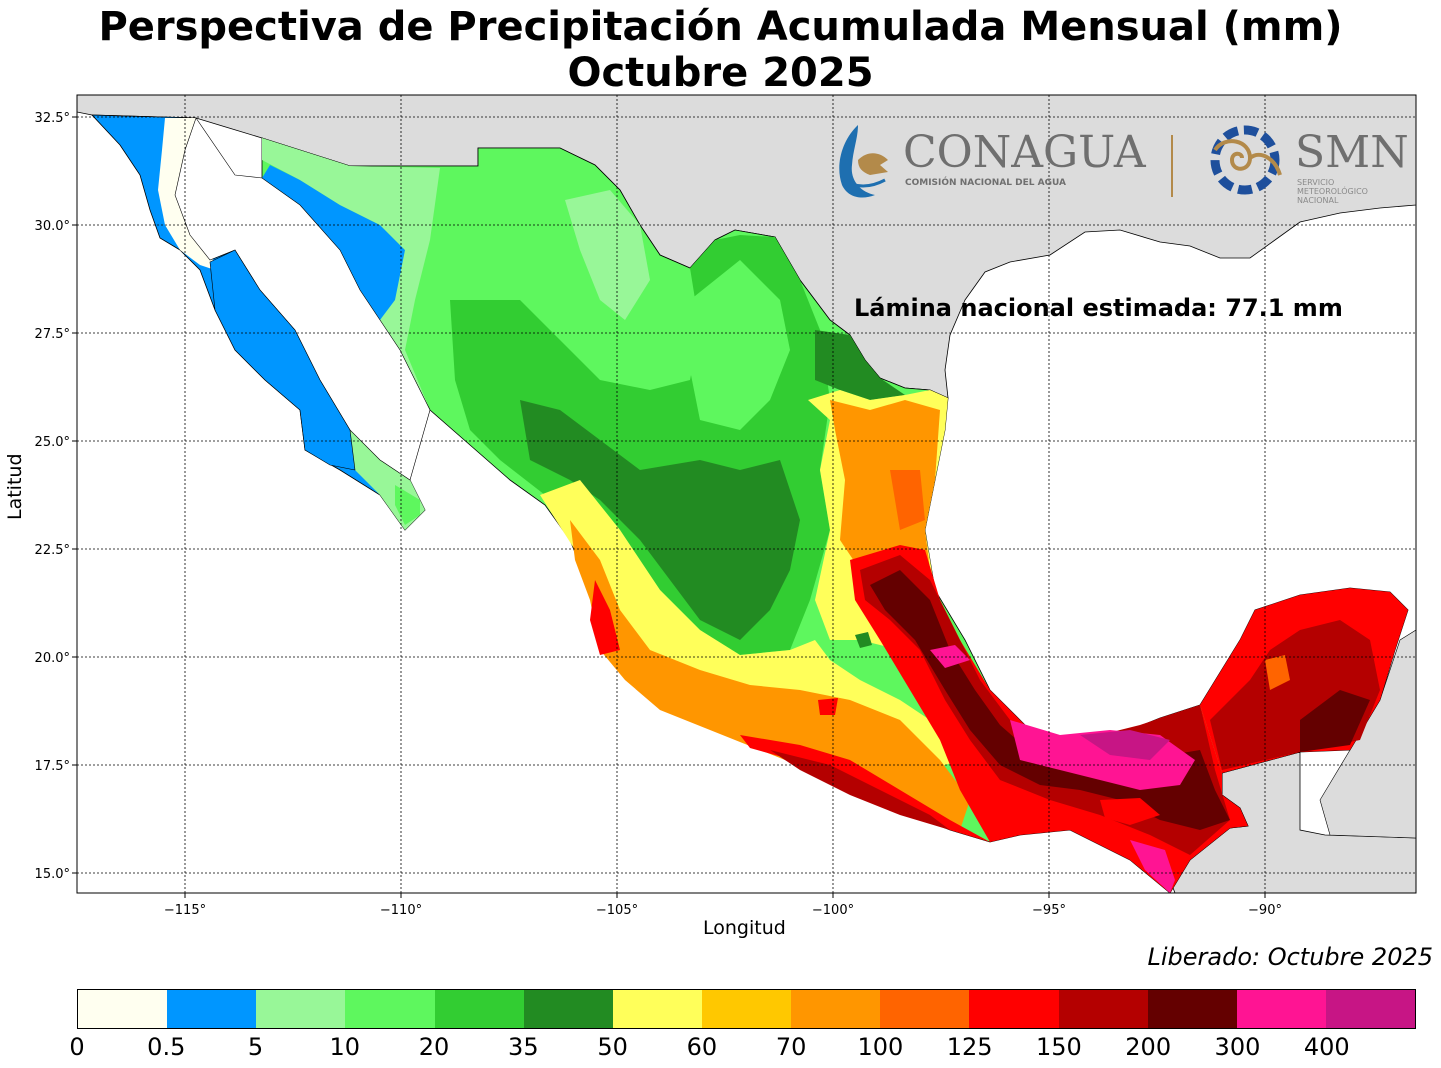 This screenshot has height=1068, width=1441. I want to click on smn-subtitle-line: NACIONAL, so click(1318, 200).